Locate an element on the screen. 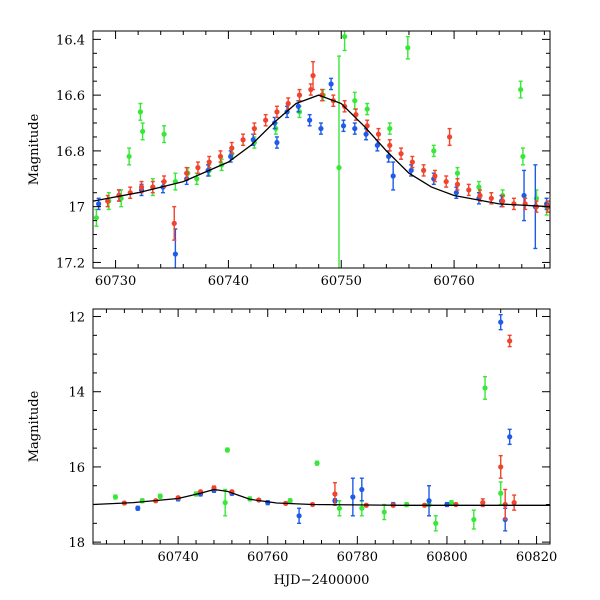 The width and height of the screenshot is (600, 600). x-tick-label: 60730 is located at coordinates (115, 281).